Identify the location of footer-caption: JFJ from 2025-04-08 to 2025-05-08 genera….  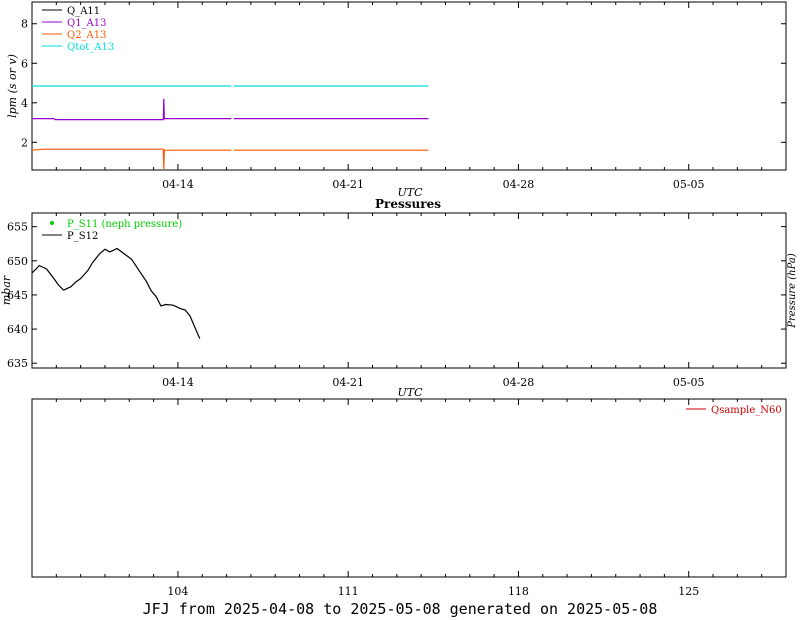
(400, 609).